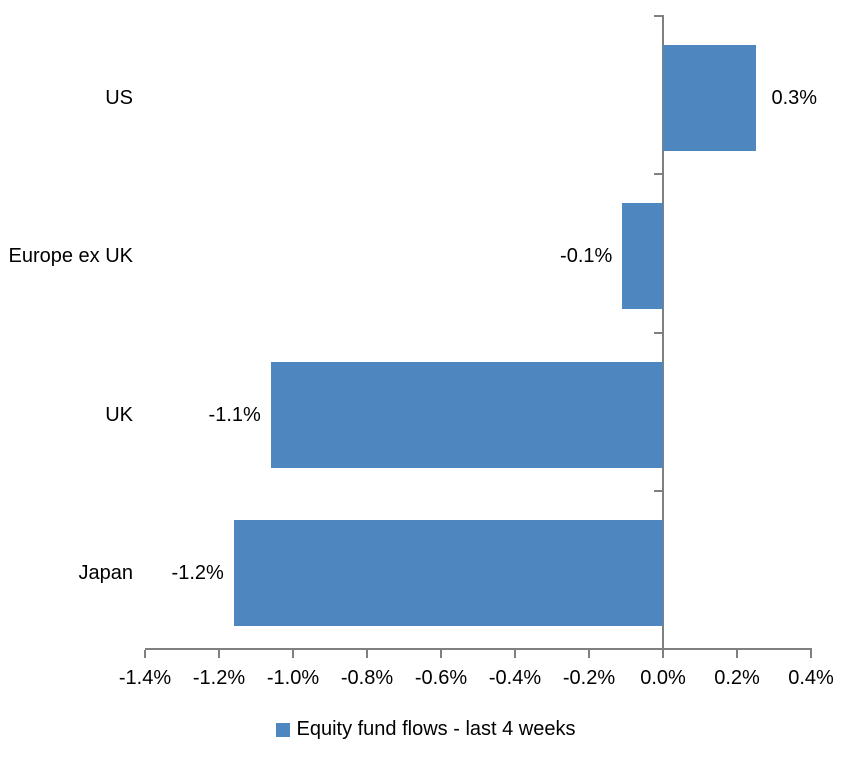 This screenshot has width=852, height=757. Describe the element at coordinates (663, 678) in the screenshot. I see `value-axis-tick-label: 0.0%` at that location.